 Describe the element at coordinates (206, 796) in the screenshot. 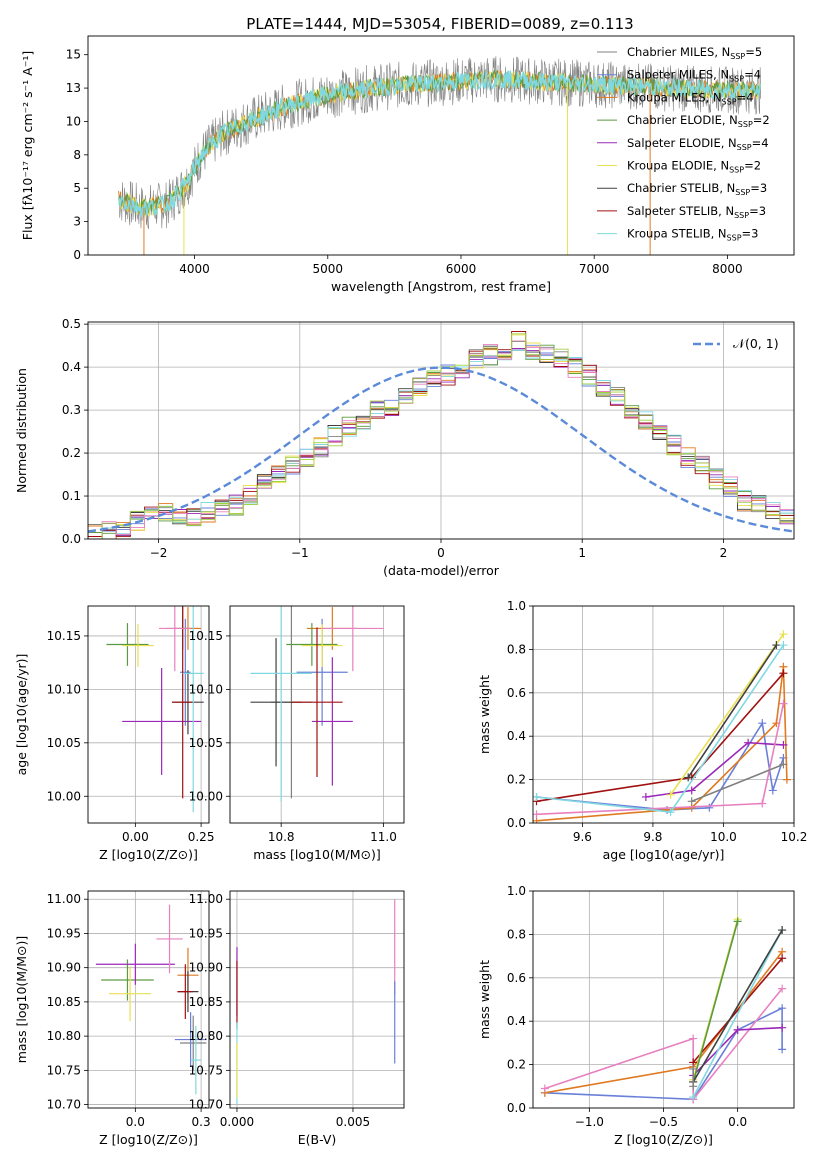

I see `y-tick-label: 10.00` at that location.